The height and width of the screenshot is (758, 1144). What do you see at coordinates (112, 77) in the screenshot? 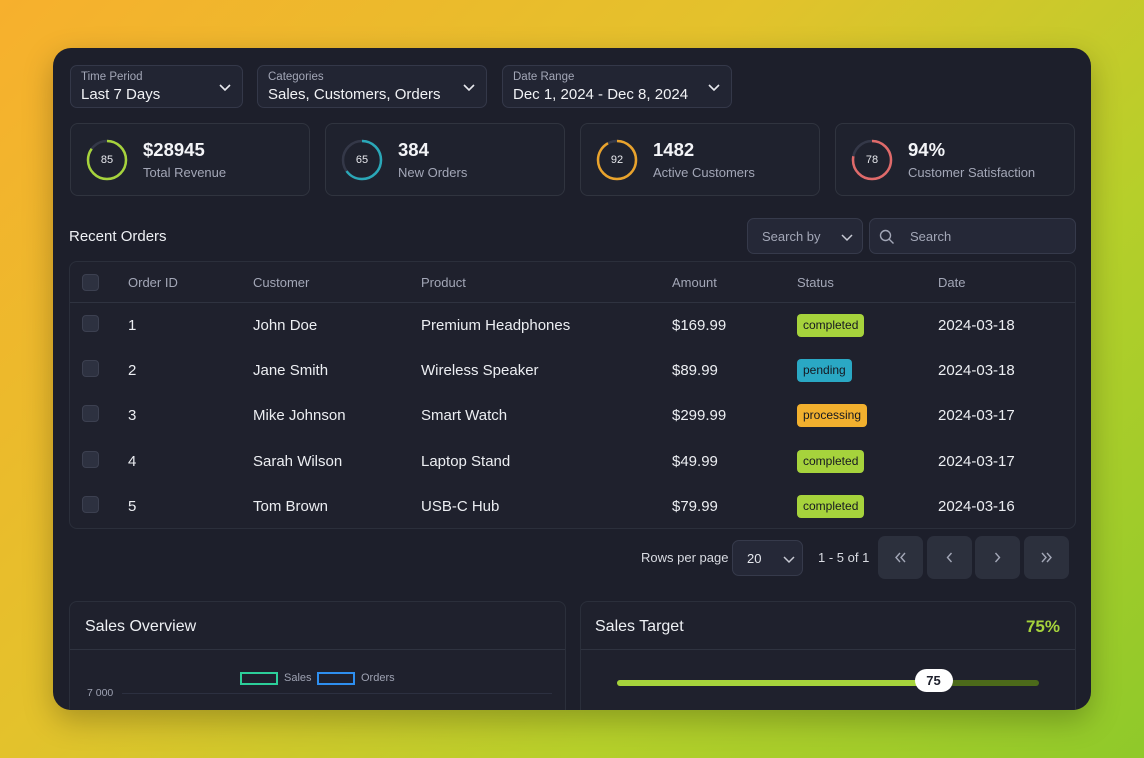
I see `time-period-label: Time Period` at bounding box center [112, 77].